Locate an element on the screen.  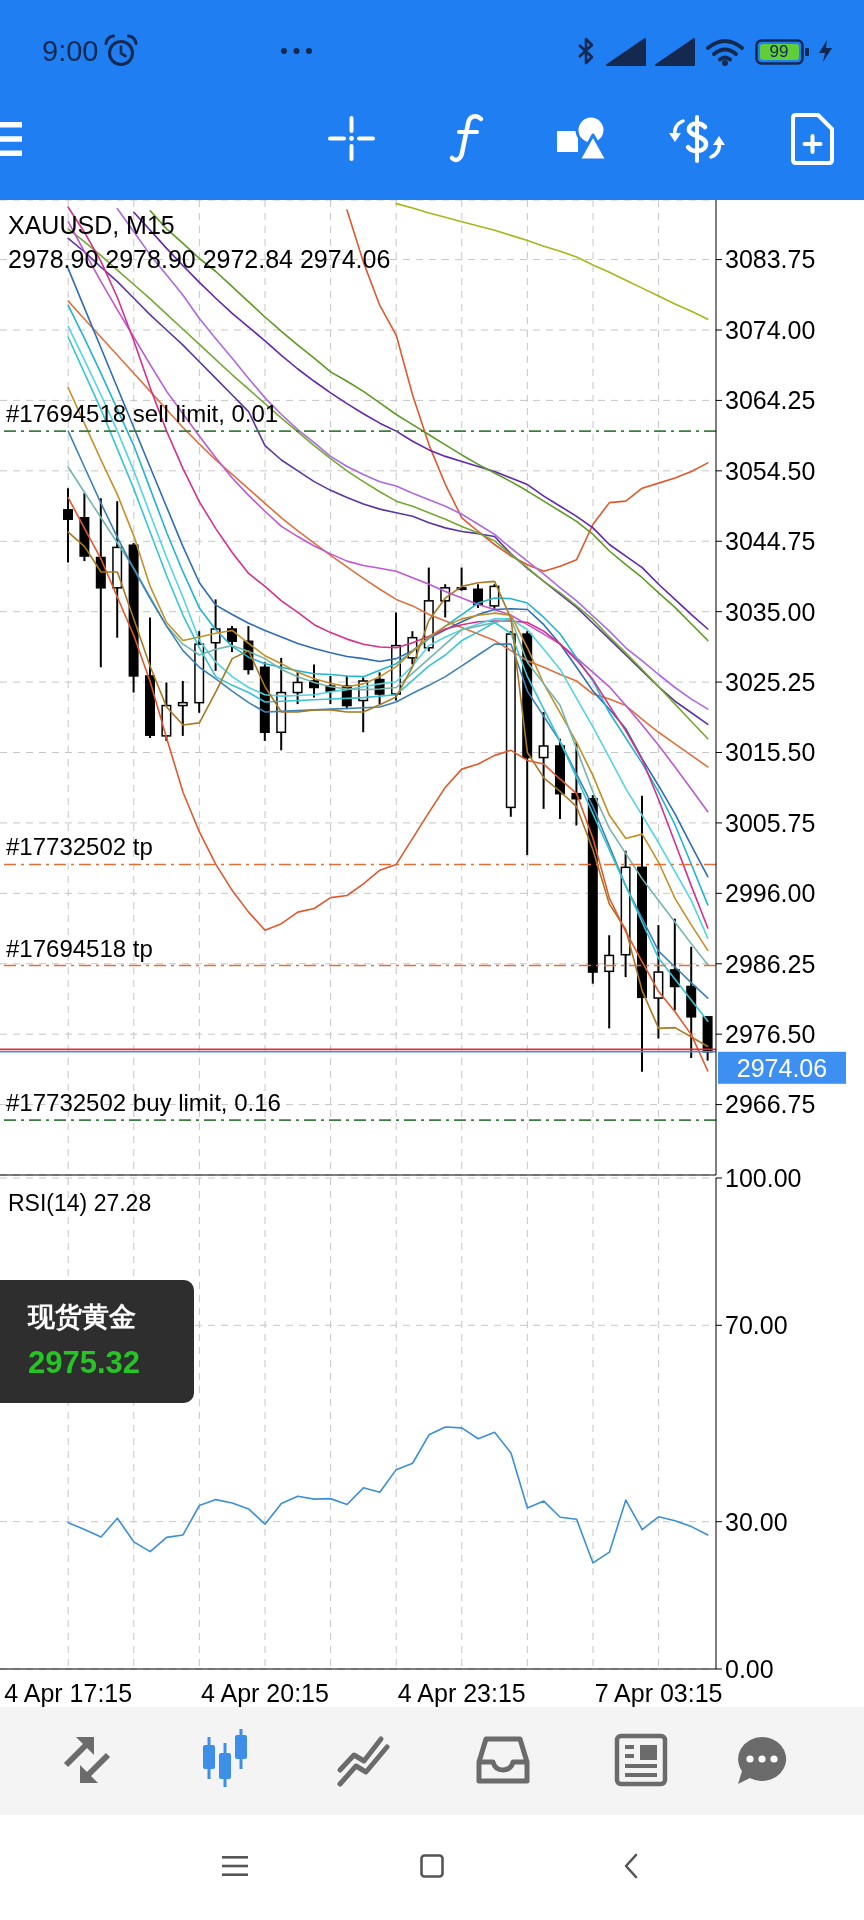
y-tick-label: 3015.50 is located at coordinates (770, 752).